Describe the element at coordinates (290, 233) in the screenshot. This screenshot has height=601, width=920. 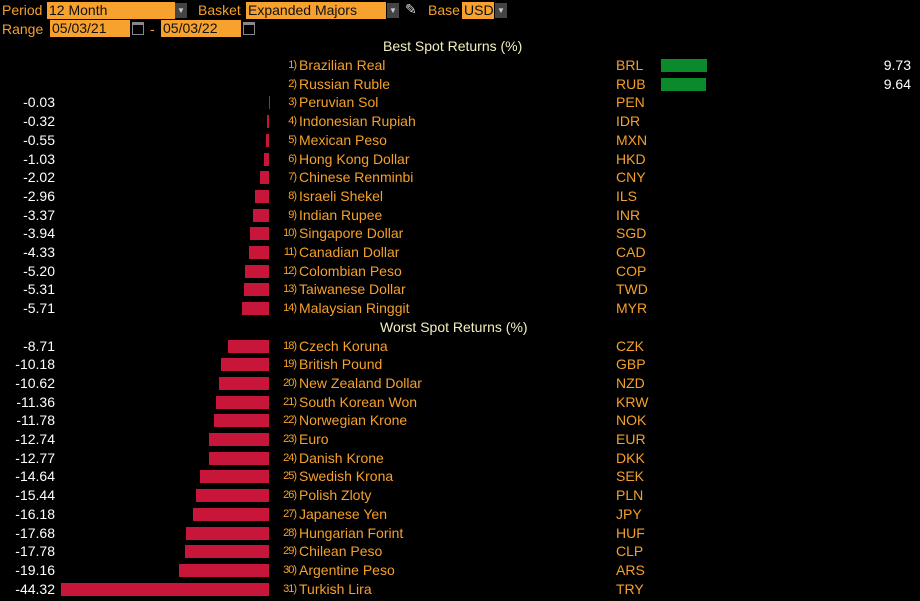
I see `rank: 10)` at that location.